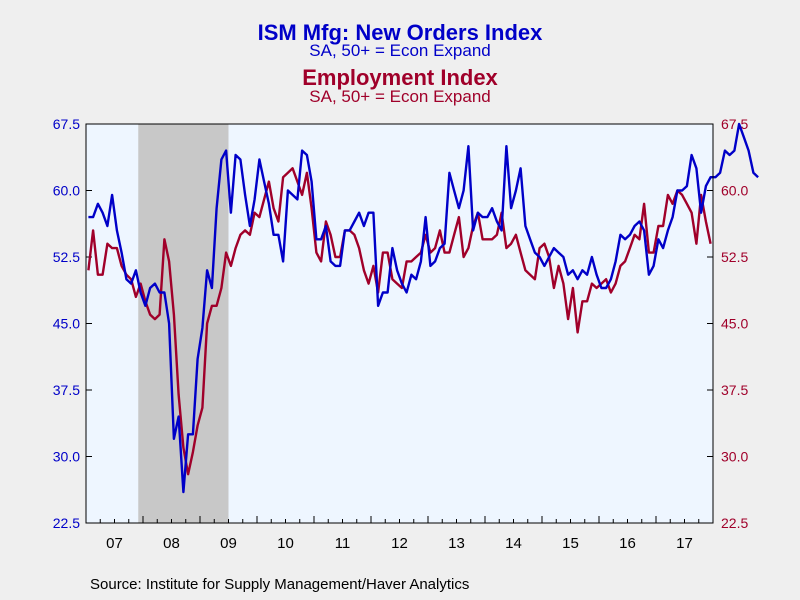  Describe the element at coordinates (734, 191) in the screenshot. I see `y-right-tick-label: 60.0` at that location.